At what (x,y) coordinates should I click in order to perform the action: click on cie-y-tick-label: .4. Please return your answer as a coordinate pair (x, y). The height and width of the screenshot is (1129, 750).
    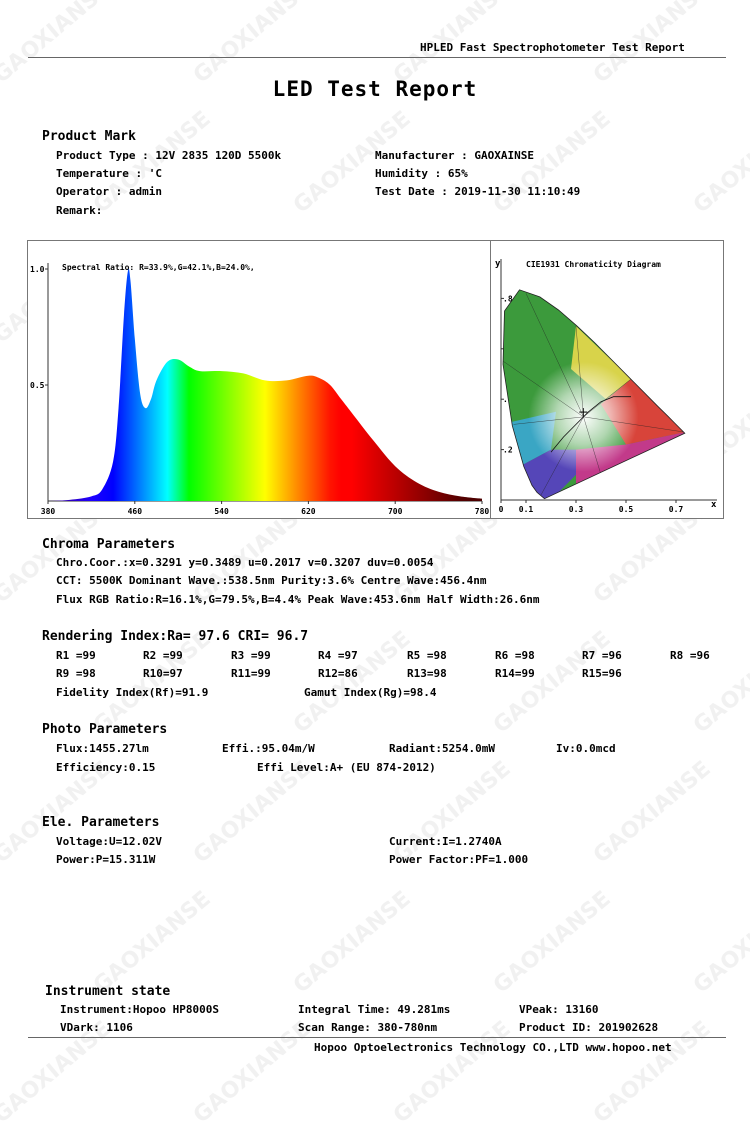
    Looking at the image, I should click on (508, 399).